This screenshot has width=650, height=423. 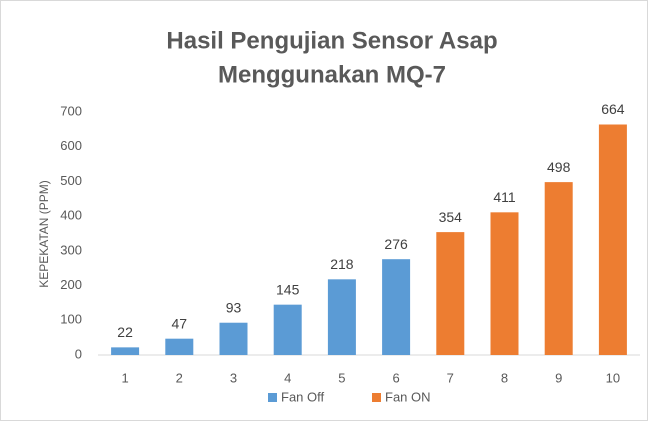 I want to click on data-label: 354, so click(x=451, y=217).